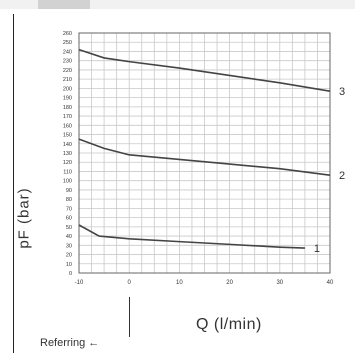  What do you see at coordinates (179, 283) in the screenshot?
I see `x-tick-label: 10` at bounding box center [179, 283].